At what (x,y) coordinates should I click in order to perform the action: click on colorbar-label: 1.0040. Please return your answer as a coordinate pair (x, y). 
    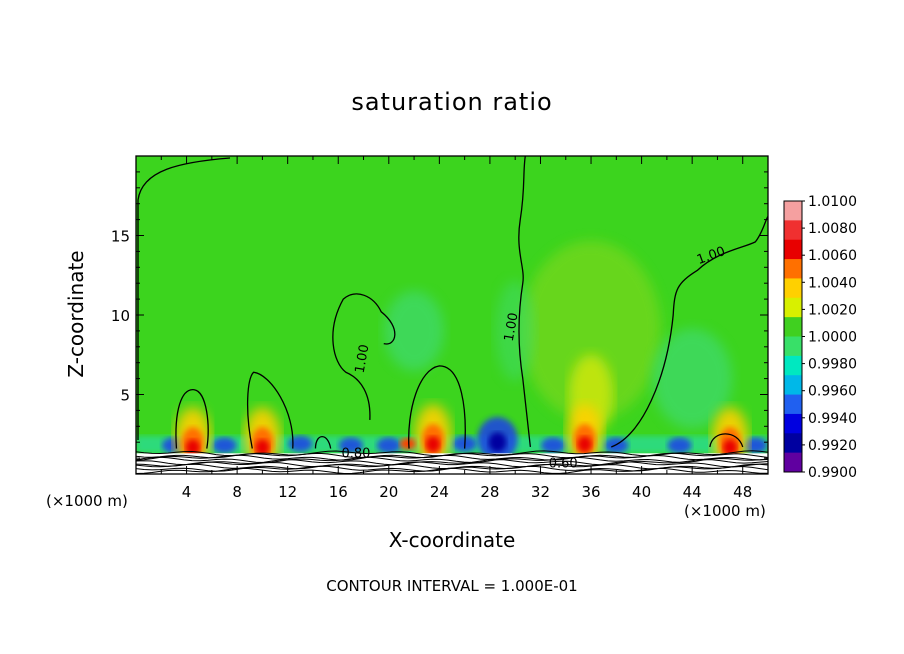
    Looking at the image, I should click on (832, 283).